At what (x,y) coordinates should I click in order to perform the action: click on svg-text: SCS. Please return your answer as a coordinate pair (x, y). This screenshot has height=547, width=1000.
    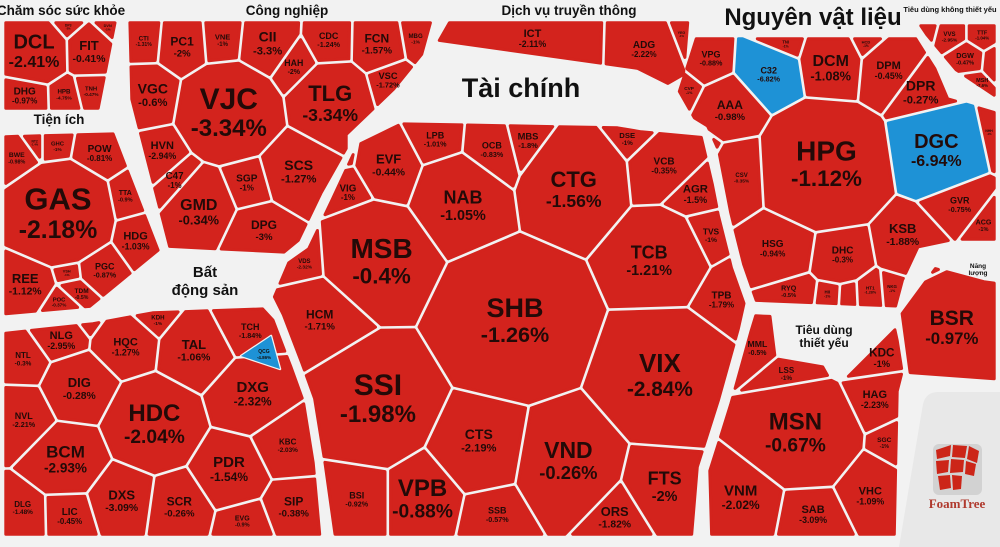
    Looking at the image, I should click on (298, 165).